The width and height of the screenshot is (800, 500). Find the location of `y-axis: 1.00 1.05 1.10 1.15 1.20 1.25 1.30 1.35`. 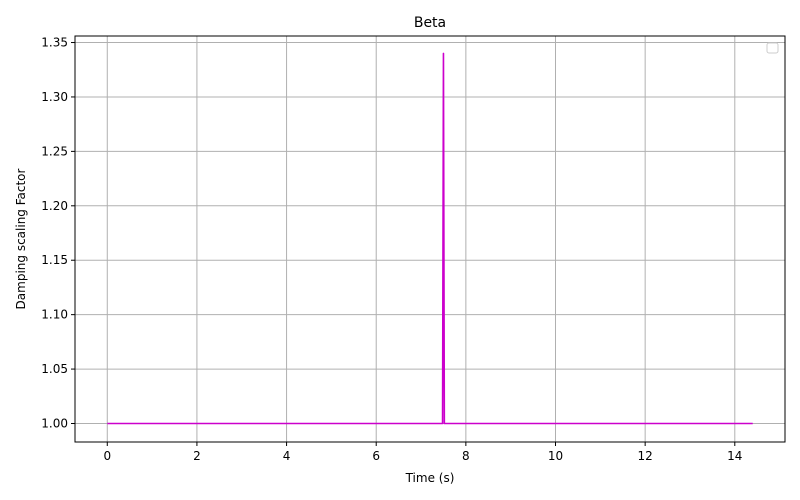

y-axis: 1.00 1.05 1.10 1.15 1.20 1.25 1.30 1.35 is located at coordinates (58, 233).